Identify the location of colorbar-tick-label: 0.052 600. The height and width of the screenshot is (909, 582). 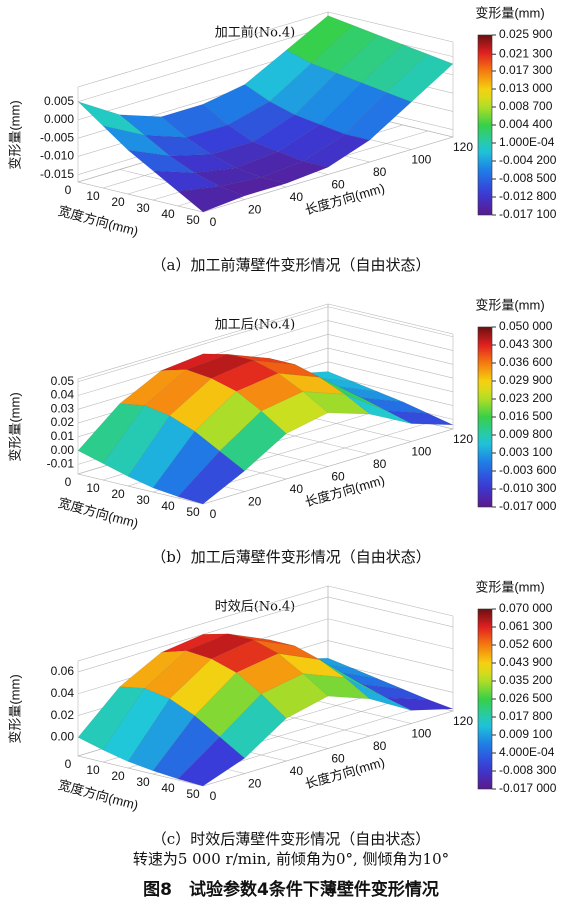
(526, 644).